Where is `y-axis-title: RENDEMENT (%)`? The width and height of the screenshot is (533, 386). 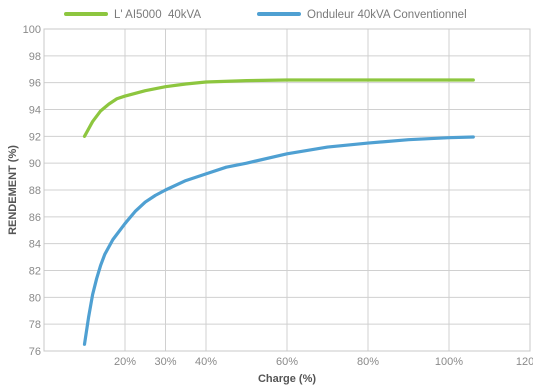 y-axis-title: RENDEMENT (%) is located at coordinates (13, 190).